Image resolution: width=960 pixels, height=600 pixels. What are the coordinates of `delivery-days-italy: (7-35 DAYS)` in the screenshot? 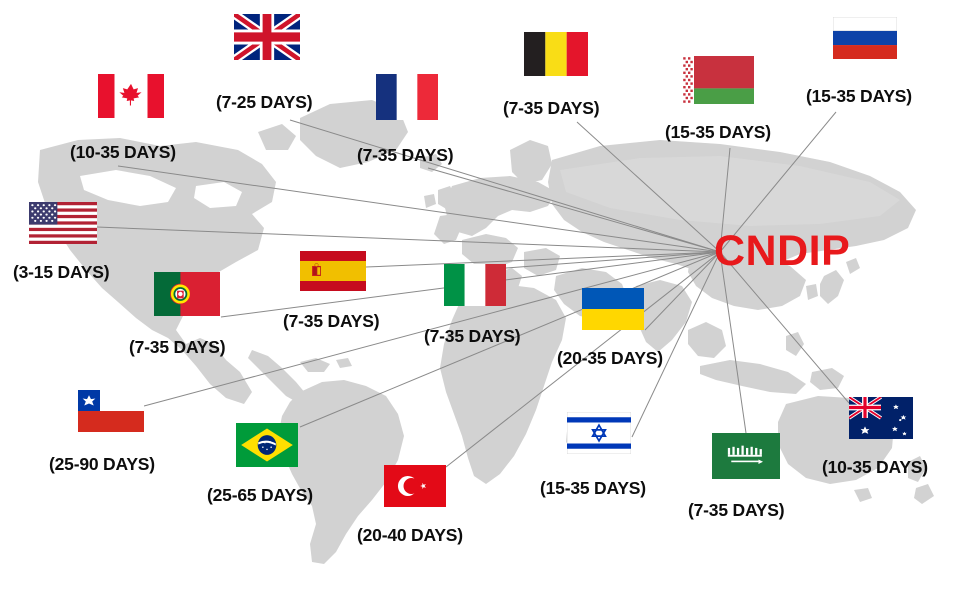 It's located at (472, 336).